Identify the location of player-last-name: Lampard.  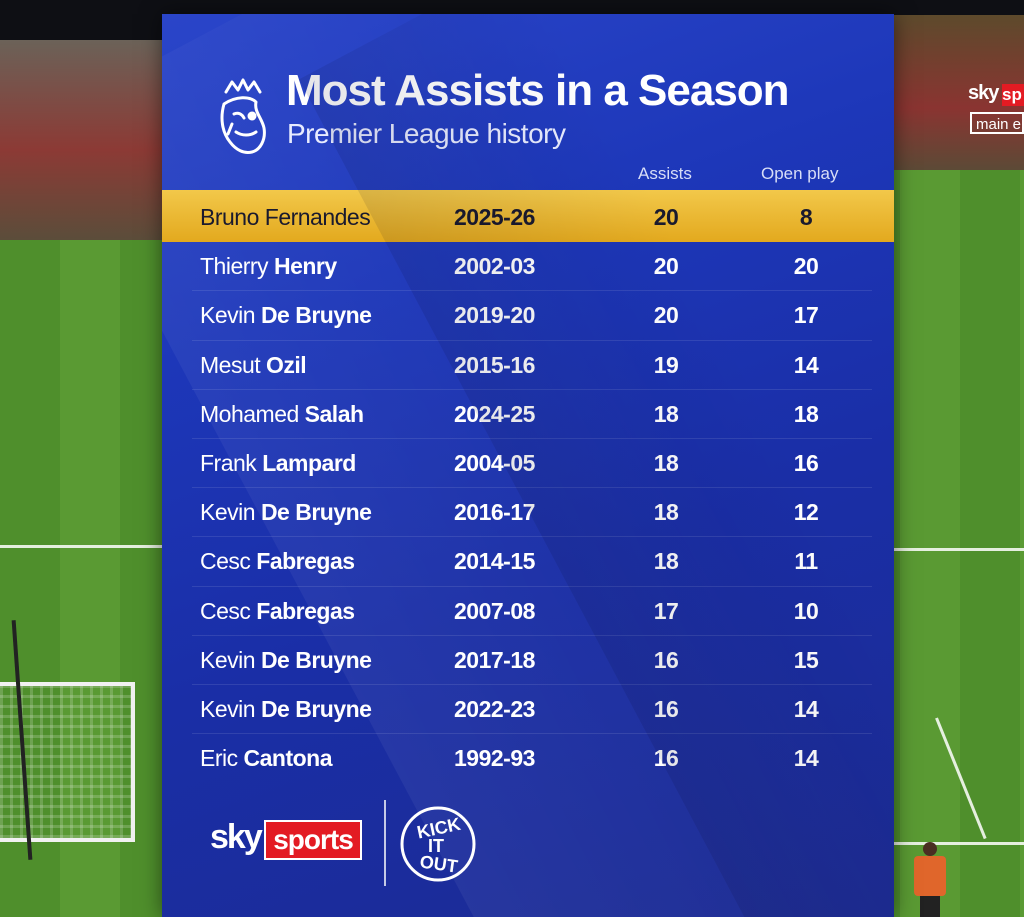
(309, 463).